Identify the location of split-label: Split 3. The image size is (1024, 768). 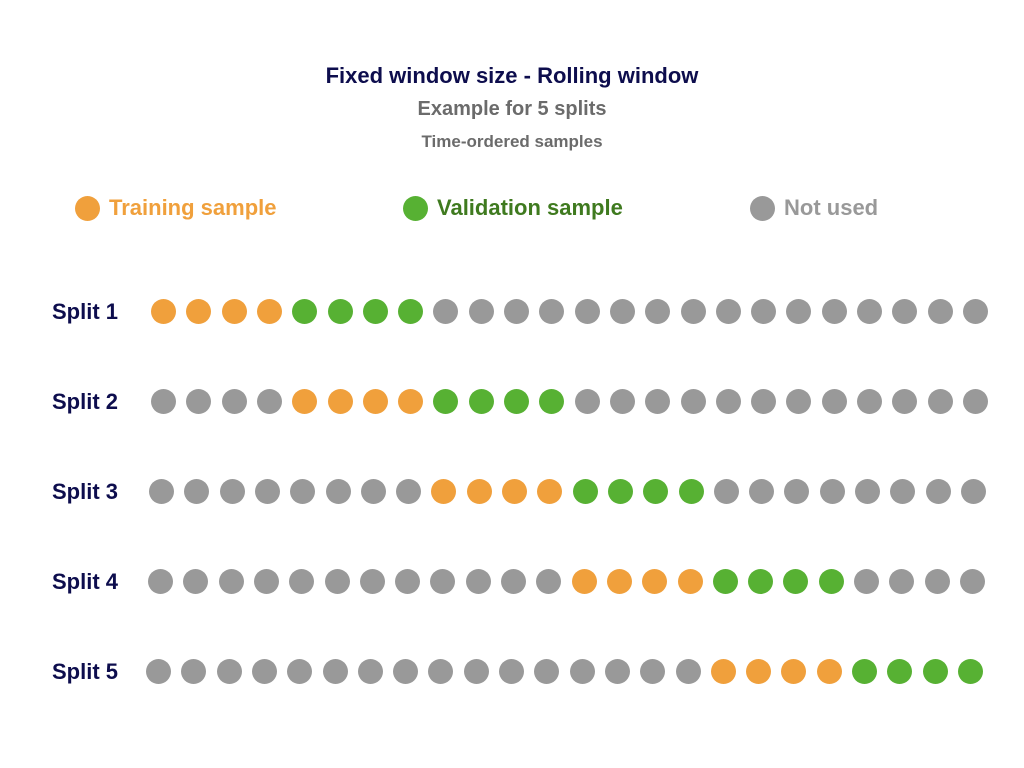
(85, 491).